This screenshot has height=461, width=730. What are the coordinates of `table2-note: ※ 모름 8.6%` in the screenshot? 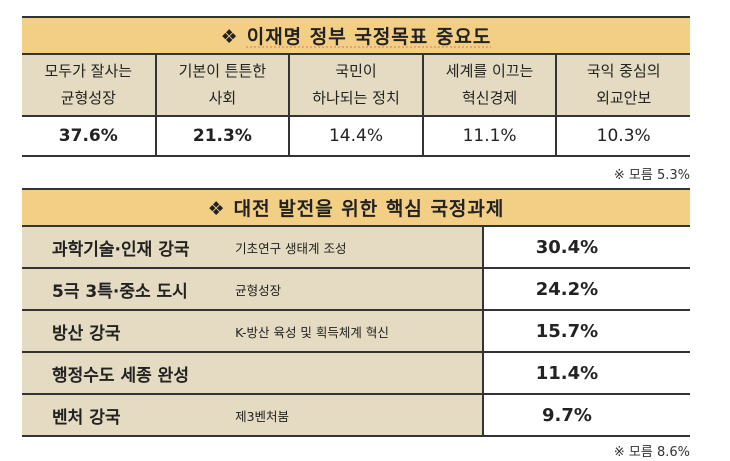 It's located at (651, 452).